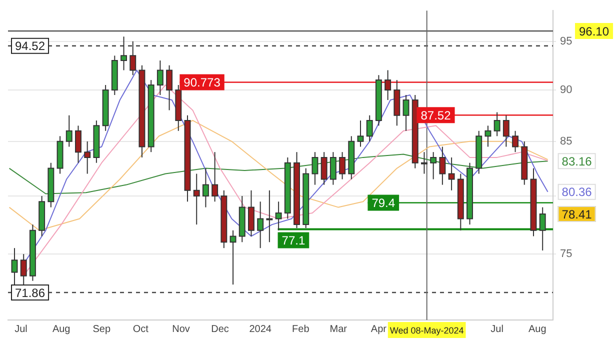  What do you see at coordinates (566, 141) in the screenshot?
I see `y-tick-label: 85` at bounding box center [566, 141].